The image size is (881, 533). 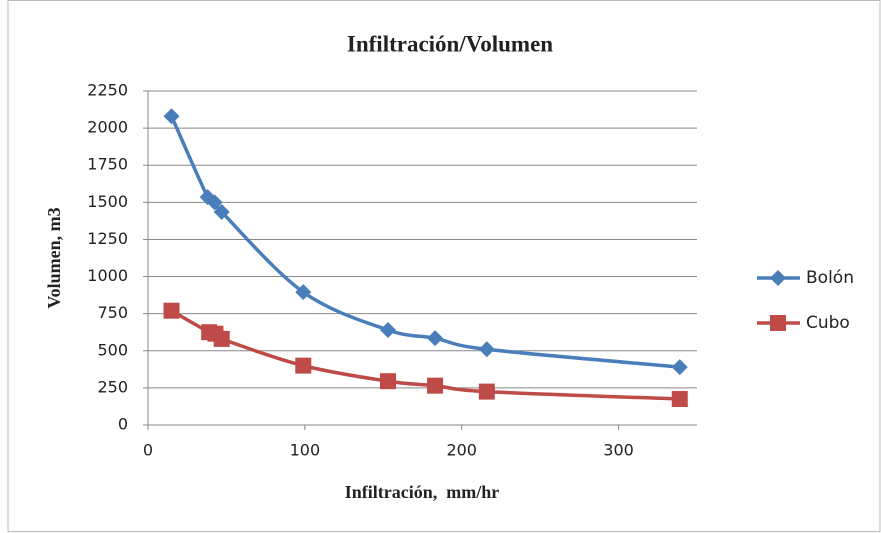 What do you see at coordinates (107, 238) in the screenshot?
I see `y-tick-label: 1250` at bounding box center [107, 238].